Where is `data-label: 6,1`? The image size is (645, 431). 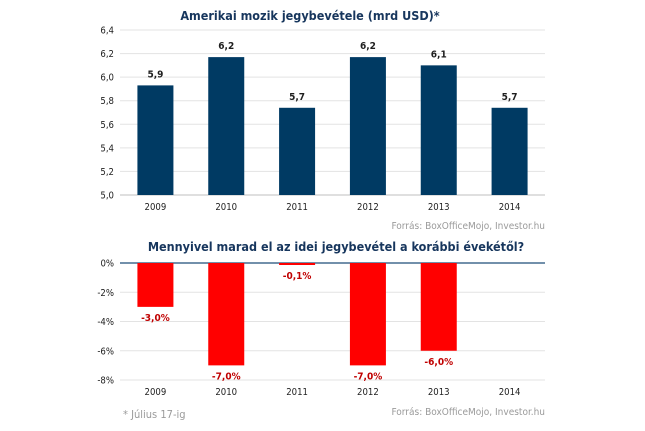 data-label: 6,1 is located at coordinates (439, 54).